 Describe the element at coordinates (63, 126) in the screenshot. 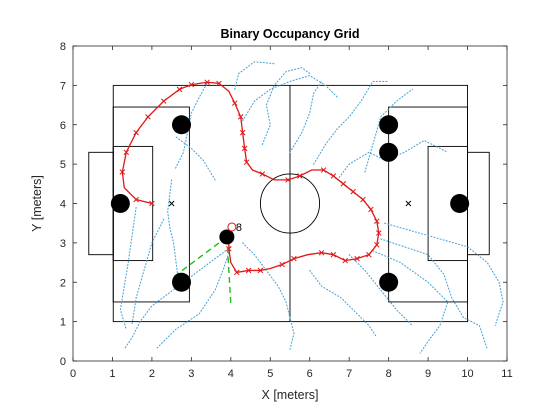

I see `y-tick-label: 6` at that location.